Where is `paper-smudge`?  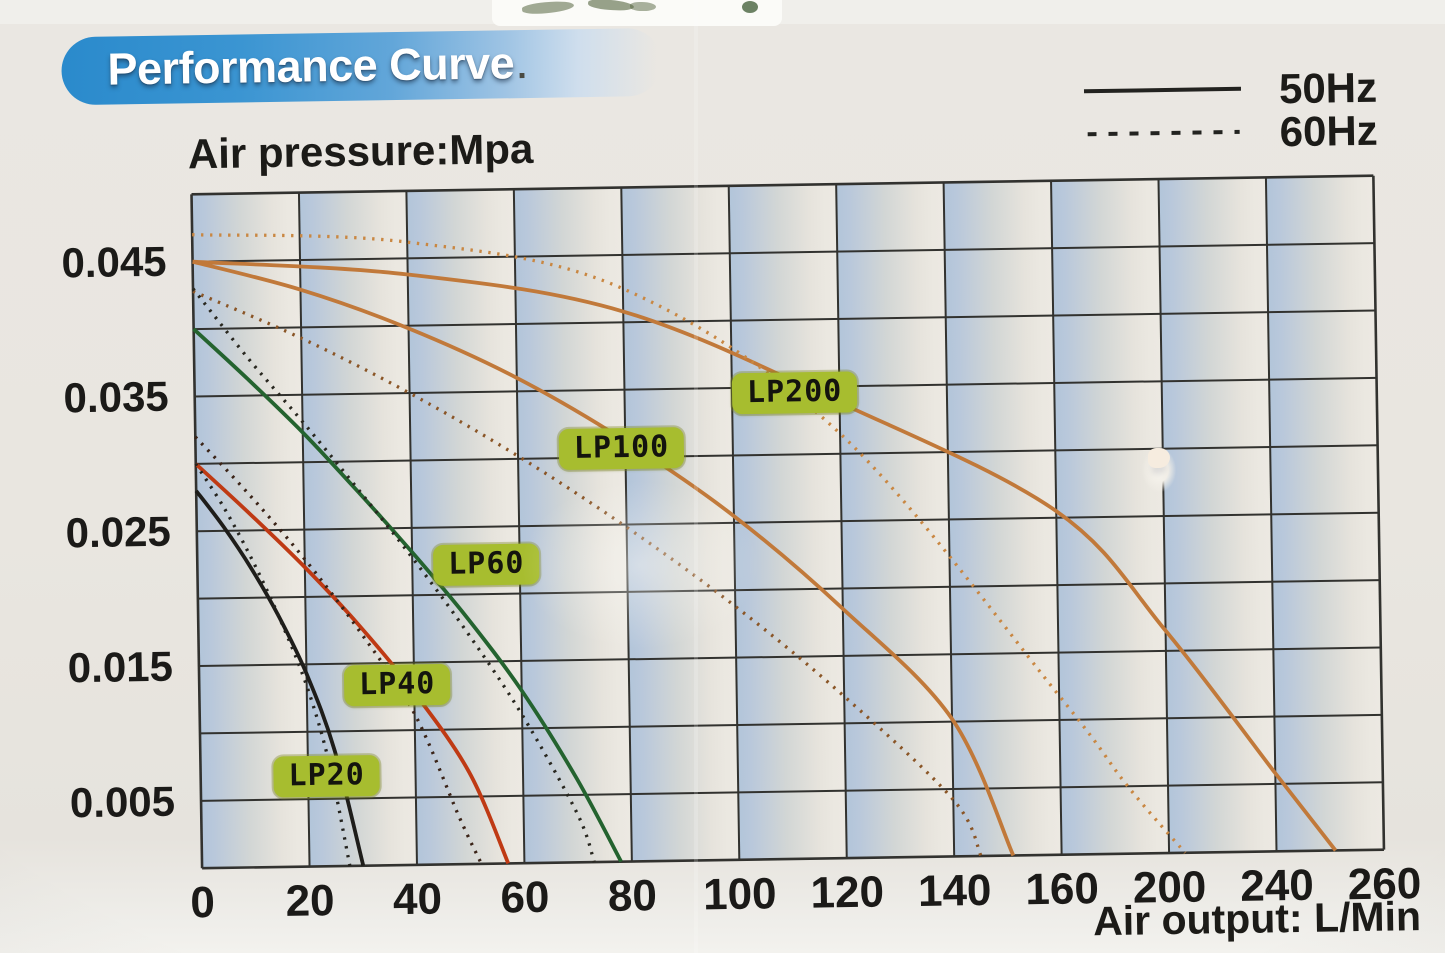
paper-smudge is located at coordinates (640, 565).